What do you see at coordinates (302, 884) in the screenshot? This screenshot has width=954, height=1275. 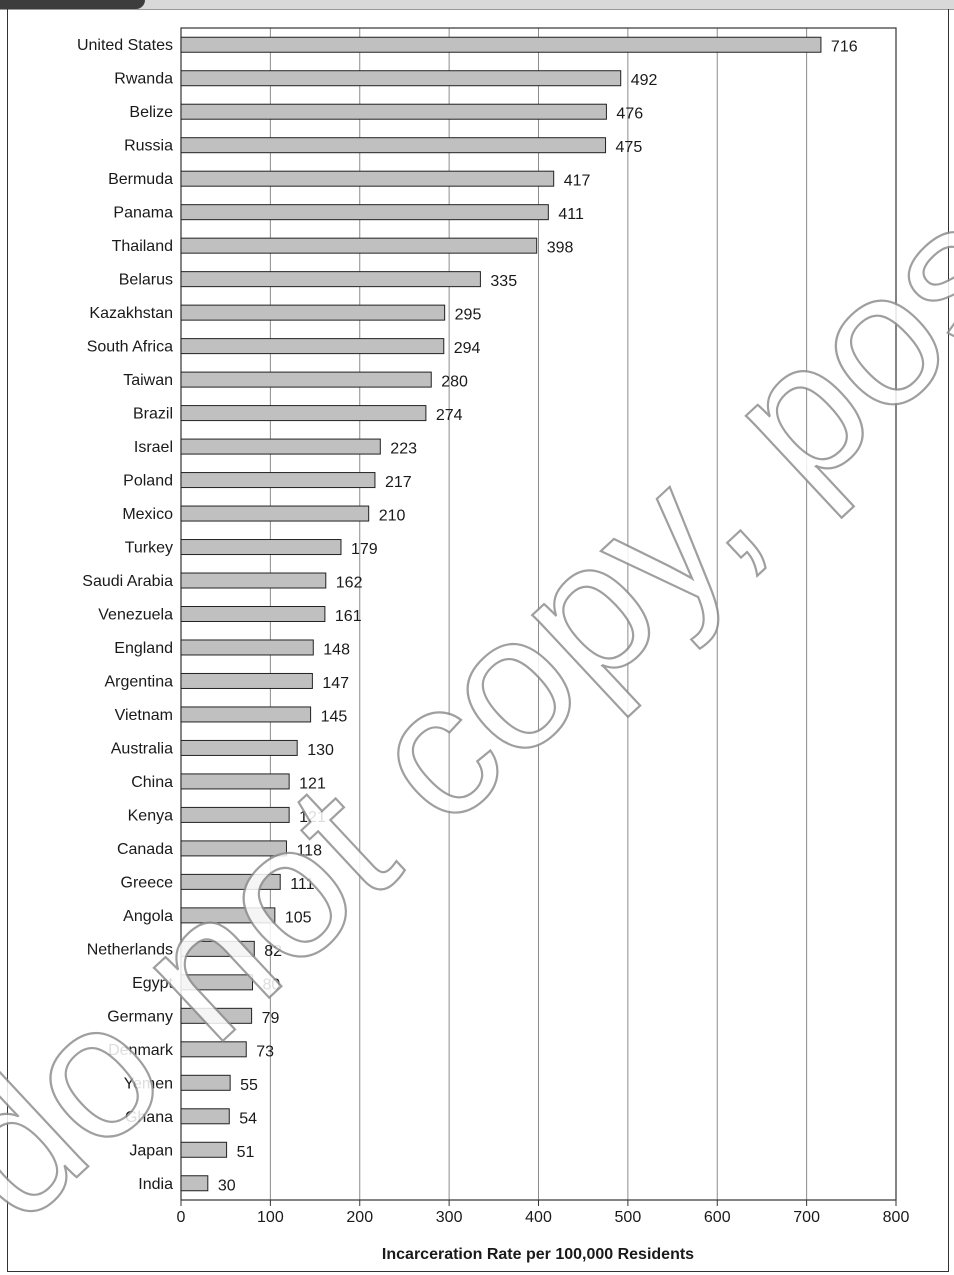 I see `value-label: 111` at bounding box center [302, 884].